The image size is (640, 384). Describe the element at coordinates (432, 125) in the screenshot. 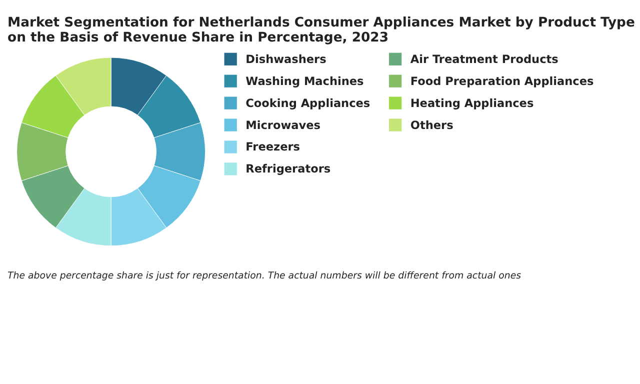

I see `legend-label: Others` at that location.